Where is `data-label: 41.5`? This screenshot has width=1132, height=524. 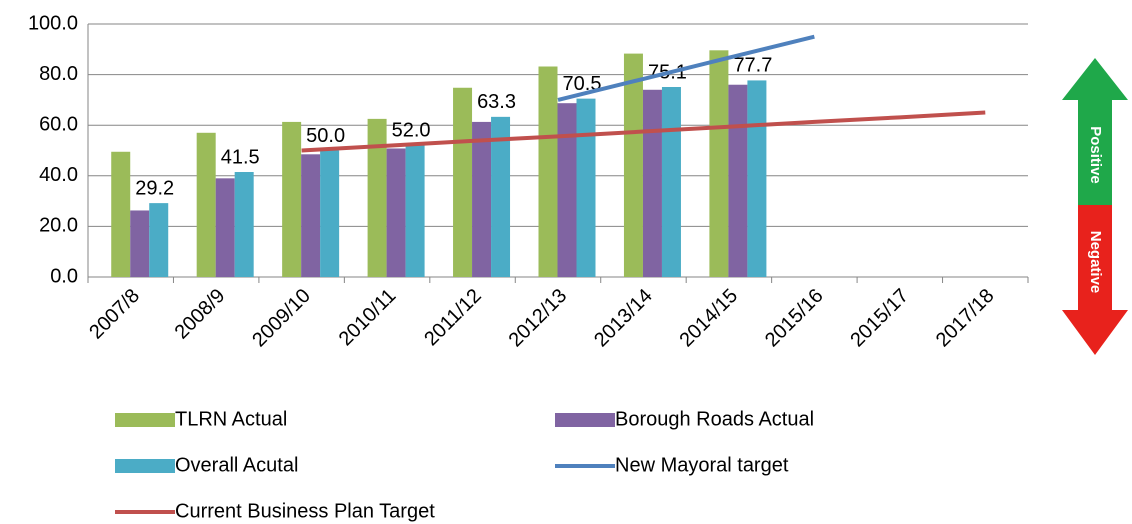
data-label: 41.5 is located at coordinates (240, 157).